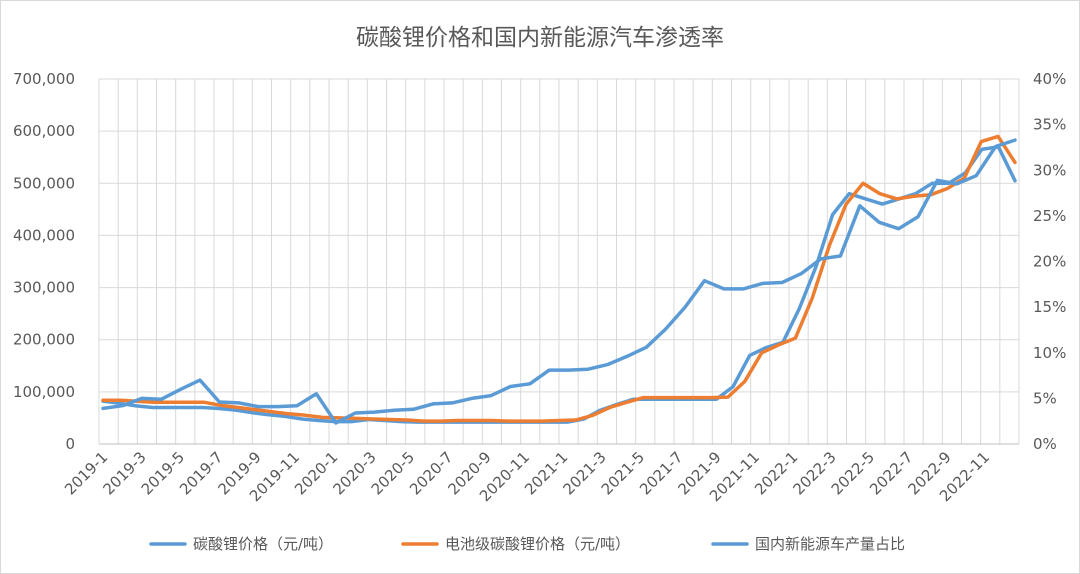 Image resolution: width=1080 pixels, height=574 pixels. Describe the element at coordinates (44, 235) in the screenshot. I see `y-left-tick-label: 400,000` at that location.